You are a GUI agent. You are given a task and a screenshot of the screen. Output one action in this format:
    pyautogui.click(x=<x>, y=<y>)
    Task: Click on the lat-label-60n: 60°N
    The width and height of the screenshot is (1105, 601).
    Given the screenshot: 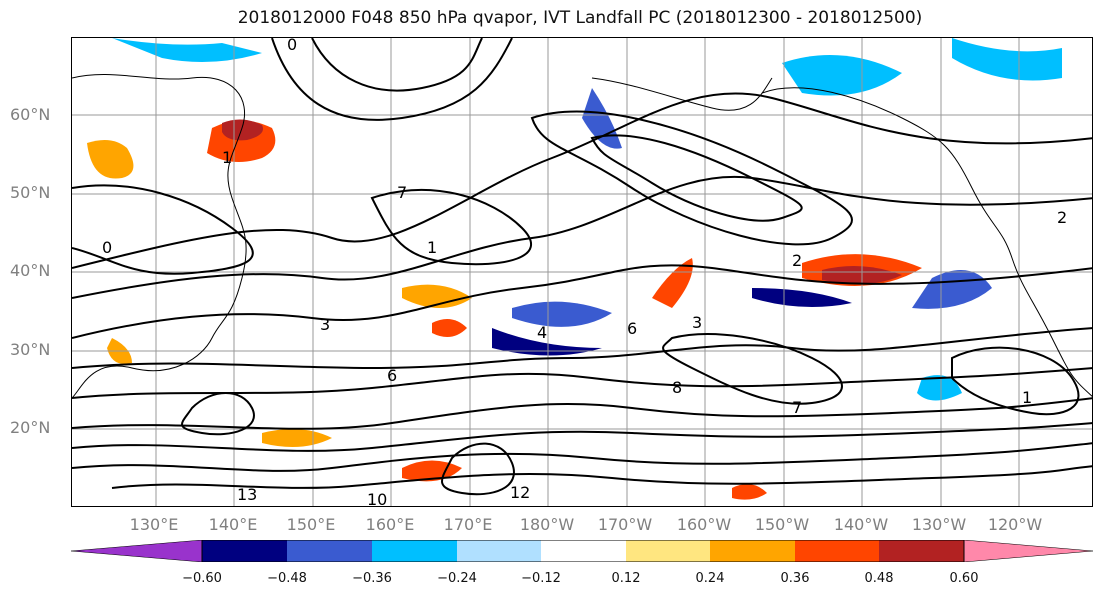 What is the action you would take?
    pyautogui.click(x=30, y=114)
    